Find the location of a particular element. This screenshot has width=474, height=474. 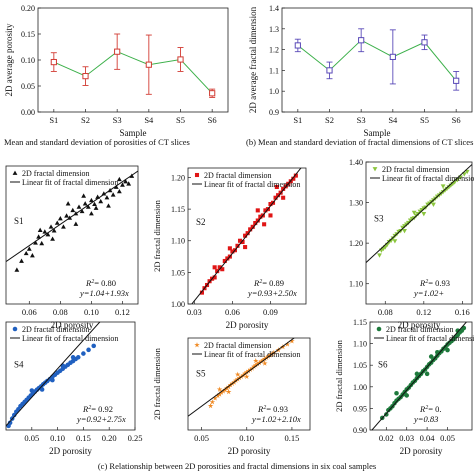

r2-value: = 0.93 is located at coordinates (277, 409).